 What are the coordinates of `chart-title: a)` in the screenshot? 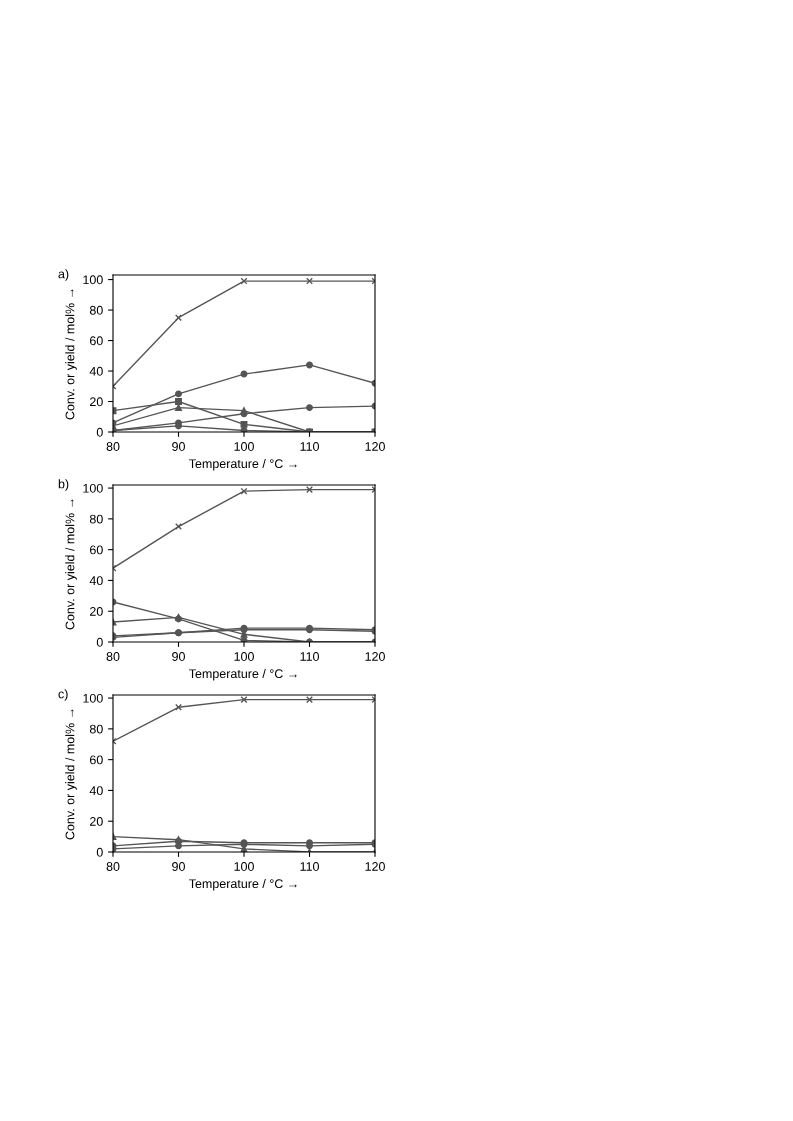 It's located at (63, 275).